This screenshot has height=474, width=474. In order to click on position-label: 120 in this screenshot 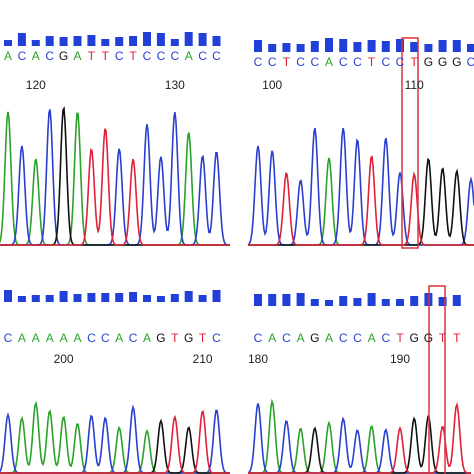, I will do `click(36, 85)`.